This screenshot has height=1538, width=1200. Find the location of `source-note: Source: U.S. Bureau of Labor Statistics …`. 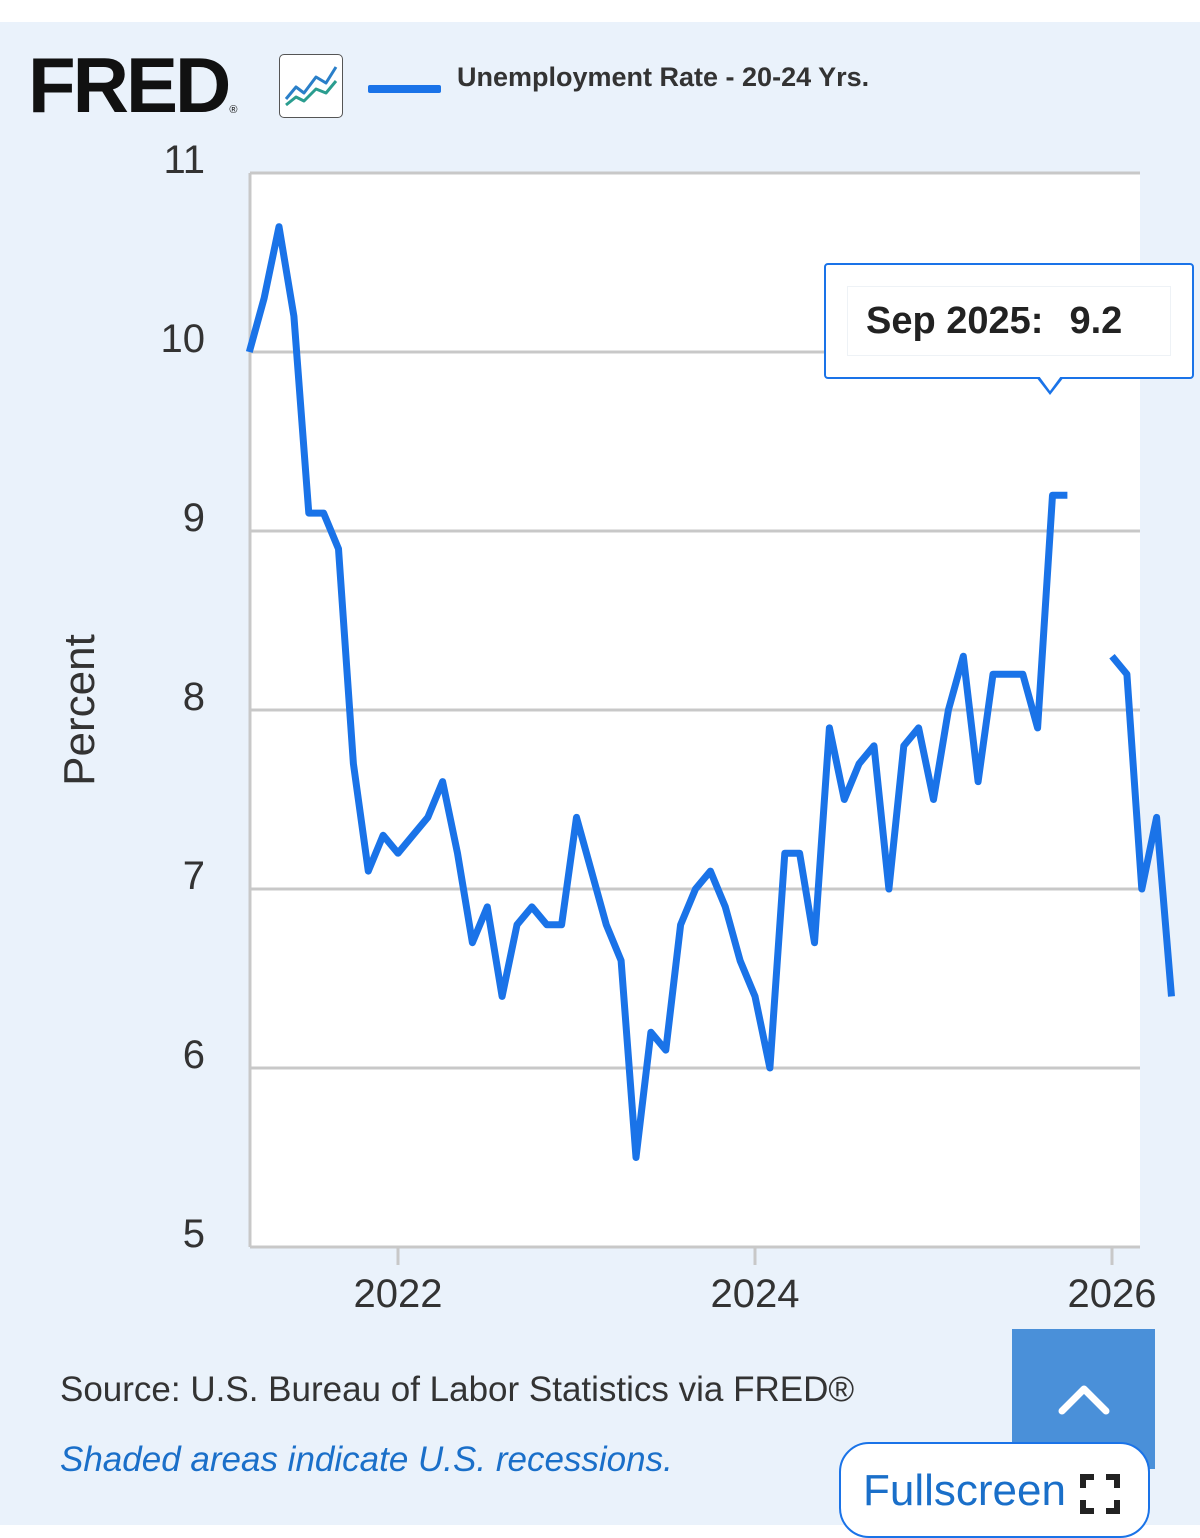

source-note: Source: U.S. Bureau of Labor Statistics … is located at coordinates (457, 1389).